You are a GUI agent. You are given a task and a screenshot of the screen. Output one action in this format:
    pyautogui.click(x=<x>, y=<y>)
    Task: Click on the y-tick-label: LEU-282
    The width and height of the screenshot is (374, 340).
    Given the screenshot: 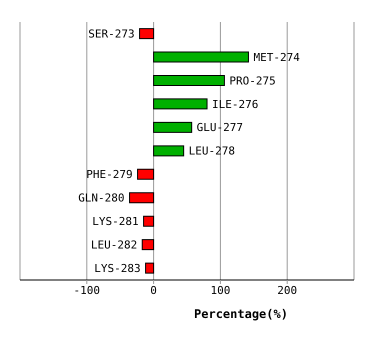 What is the action you would take?
    pyautogui.click(x=114, y=245)
    